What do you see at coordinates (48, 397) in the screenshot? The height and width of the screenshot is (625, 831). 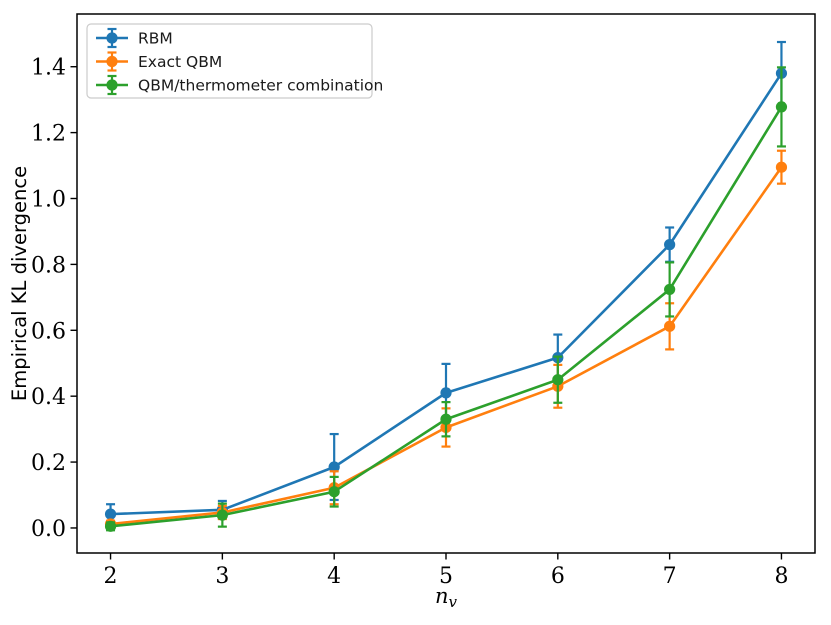 I see `y-tick-label: 0.4` at bounding box center [48, 397].